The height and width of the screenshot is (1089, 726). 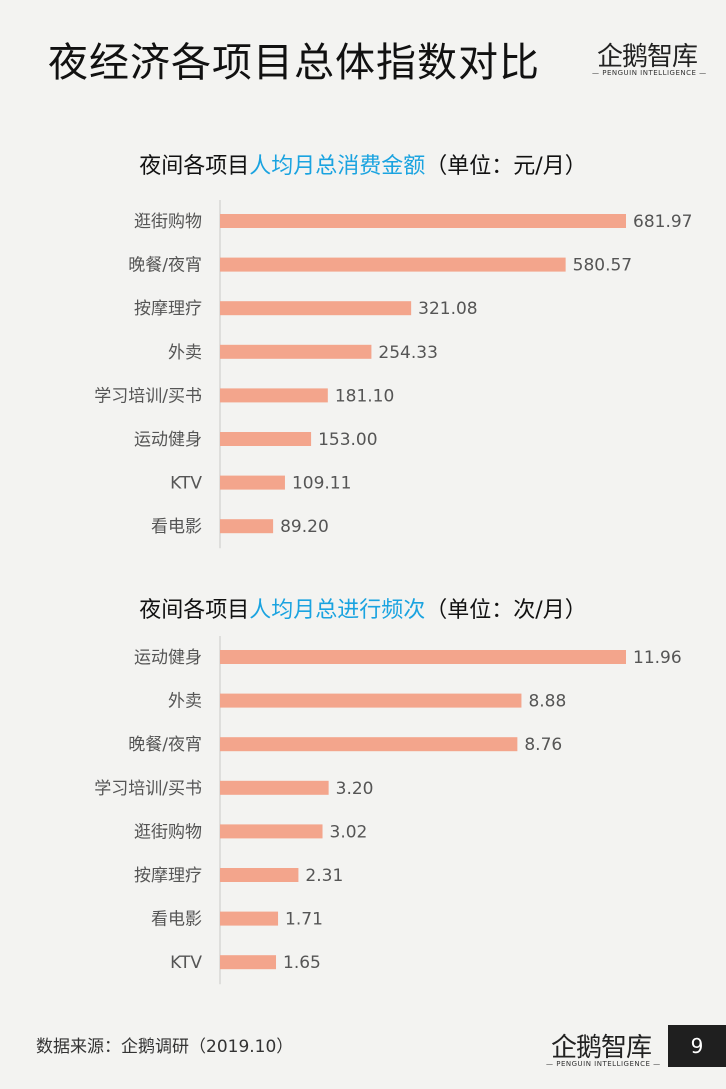 I want to click on value-label: 153.00, so click(x=347, y=440).